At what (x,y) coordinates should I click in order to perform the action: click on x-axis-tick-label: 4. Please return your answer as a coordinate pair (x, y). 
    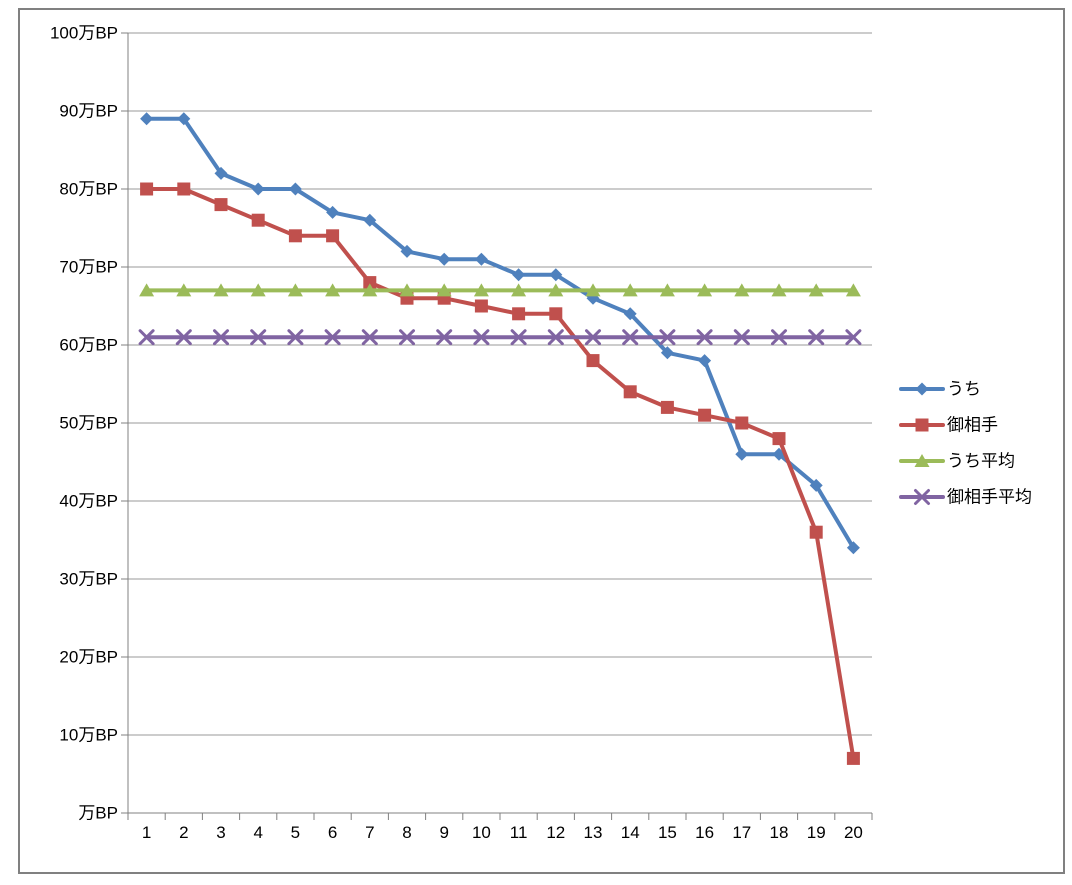
    Looking at the image, I should click on (257, 832).